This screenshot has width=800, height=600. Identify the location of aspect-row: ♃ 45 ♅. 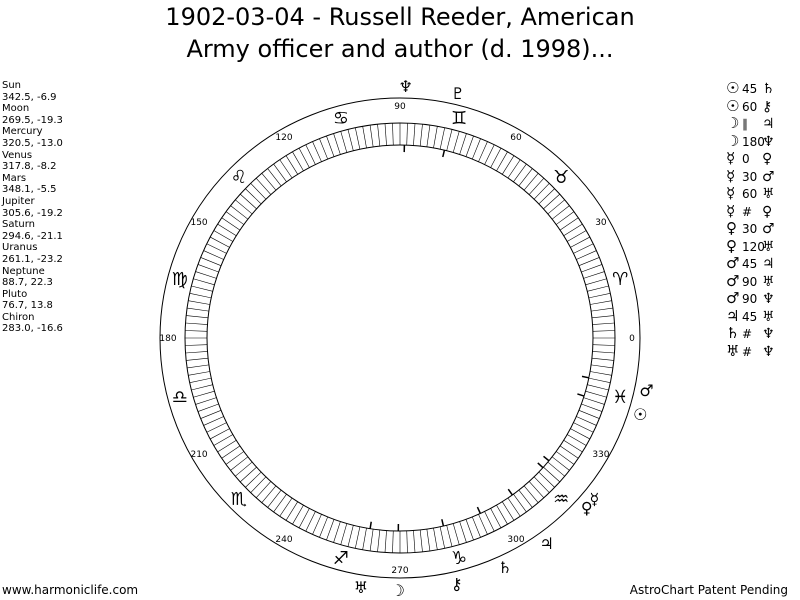
(763, 316).